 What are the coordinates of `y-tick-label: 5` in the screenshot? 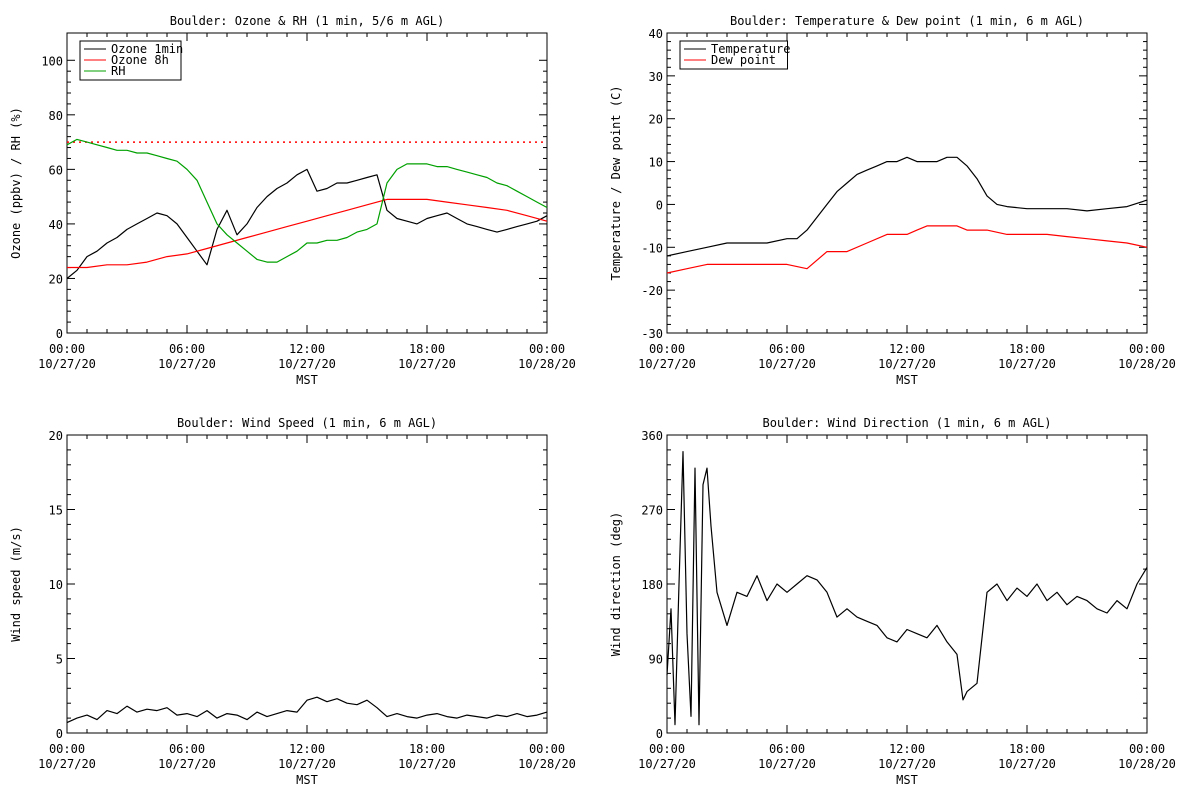 It's located at (59, 660).